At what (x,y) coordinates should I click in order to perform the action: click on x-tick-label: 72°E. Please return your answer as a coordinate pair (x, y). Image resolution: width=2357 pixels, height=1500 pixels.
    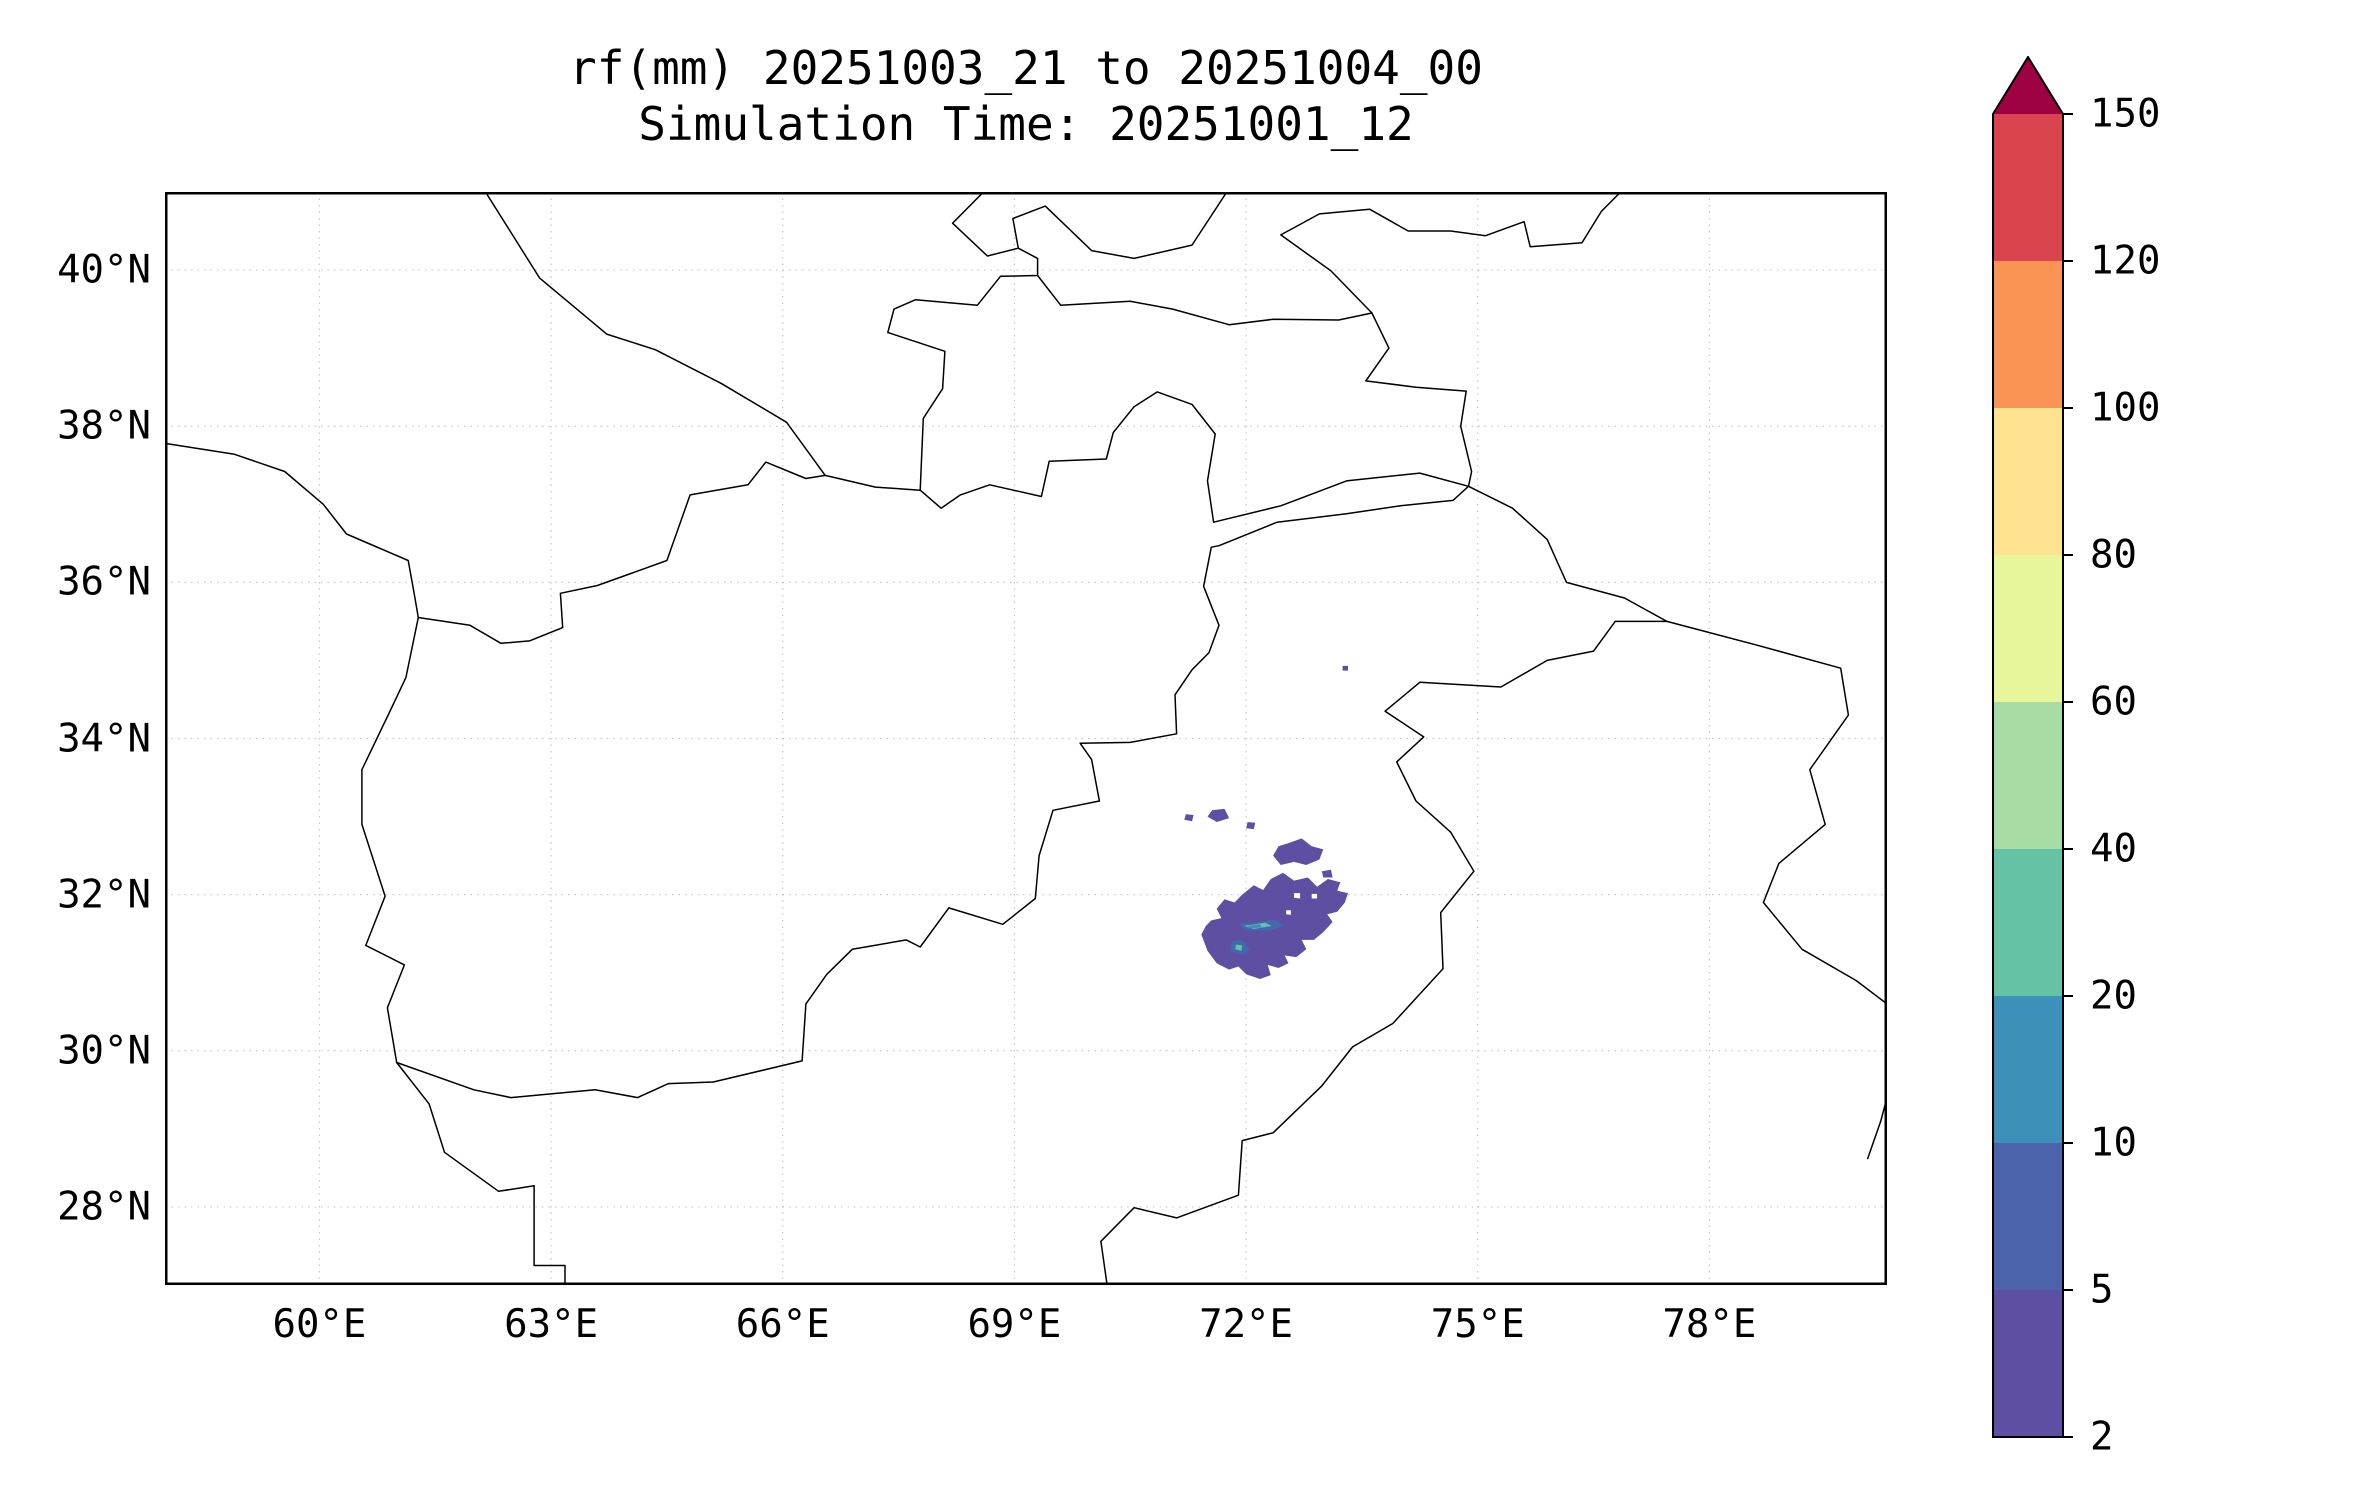
    Looking at the image, I should click on (1246, 1324).